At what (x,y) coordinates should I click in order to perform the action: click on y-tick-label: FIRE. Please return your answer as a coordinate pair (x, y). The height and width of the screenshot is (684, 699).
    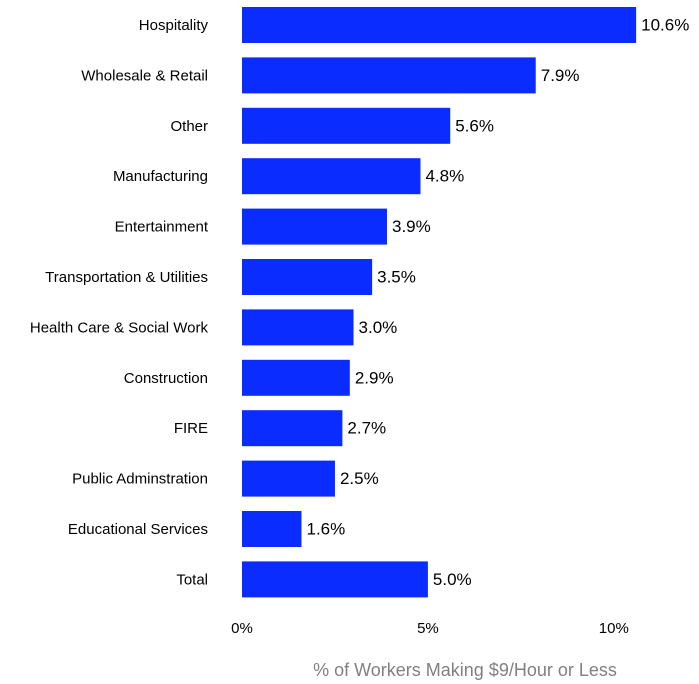
    Looking at the image, I should click on (191, 428).